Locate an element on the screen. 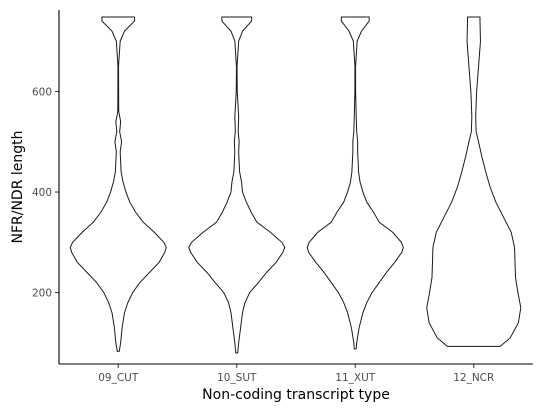 The width and height of the screenshot is (544, 412). y-axis-title: NFR/NDR length is located at coordinates (18, 186).